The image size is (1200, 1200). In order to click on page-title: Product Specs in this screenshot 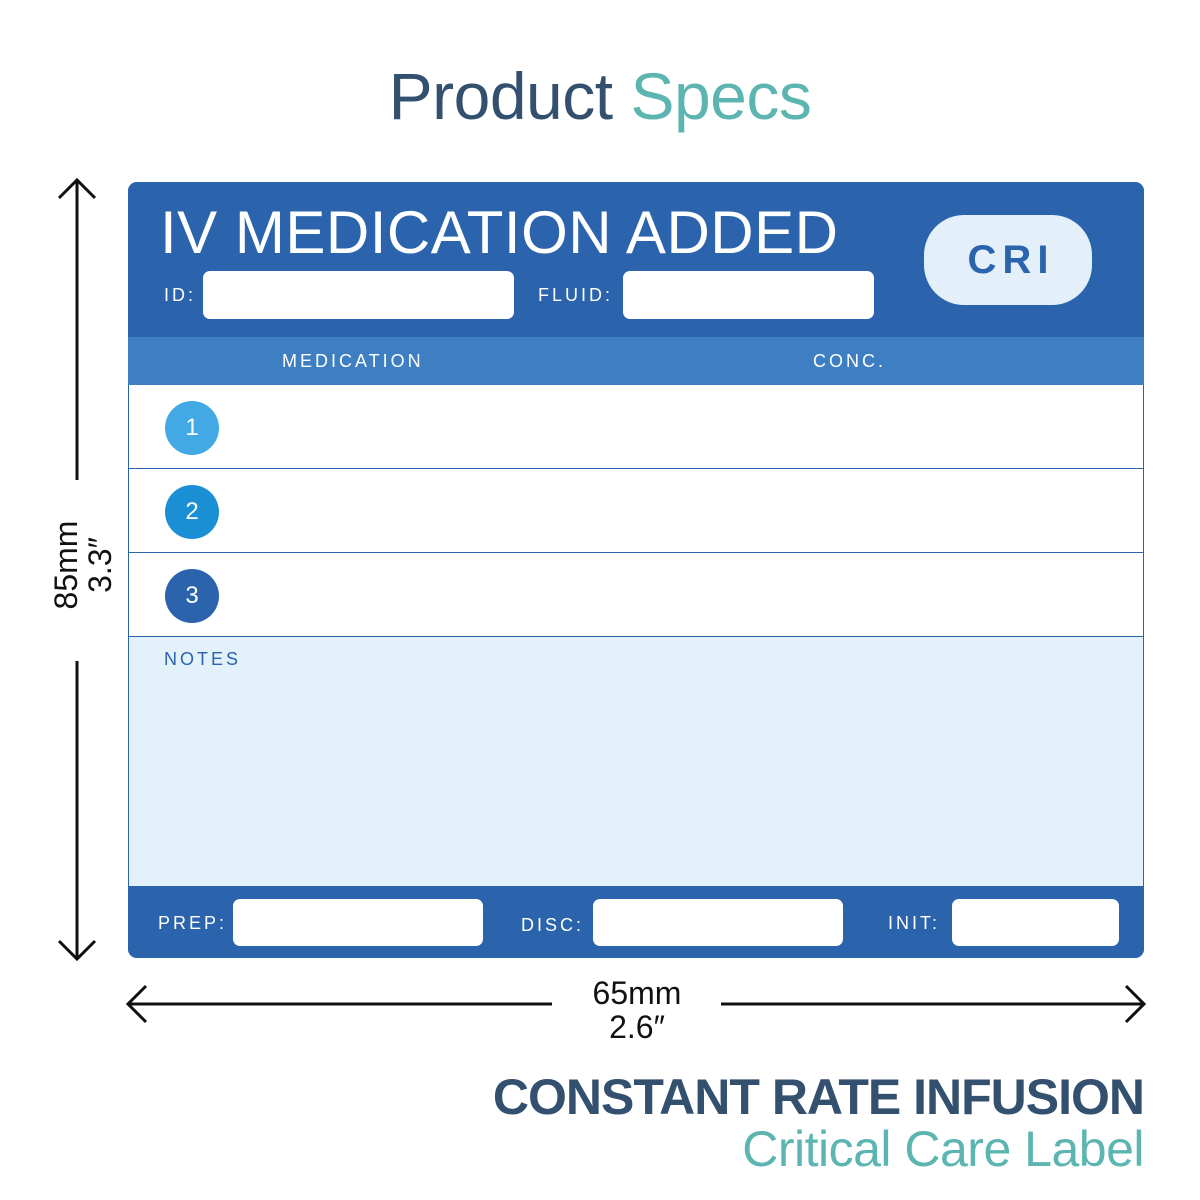, I will do `click(600, 96)`.